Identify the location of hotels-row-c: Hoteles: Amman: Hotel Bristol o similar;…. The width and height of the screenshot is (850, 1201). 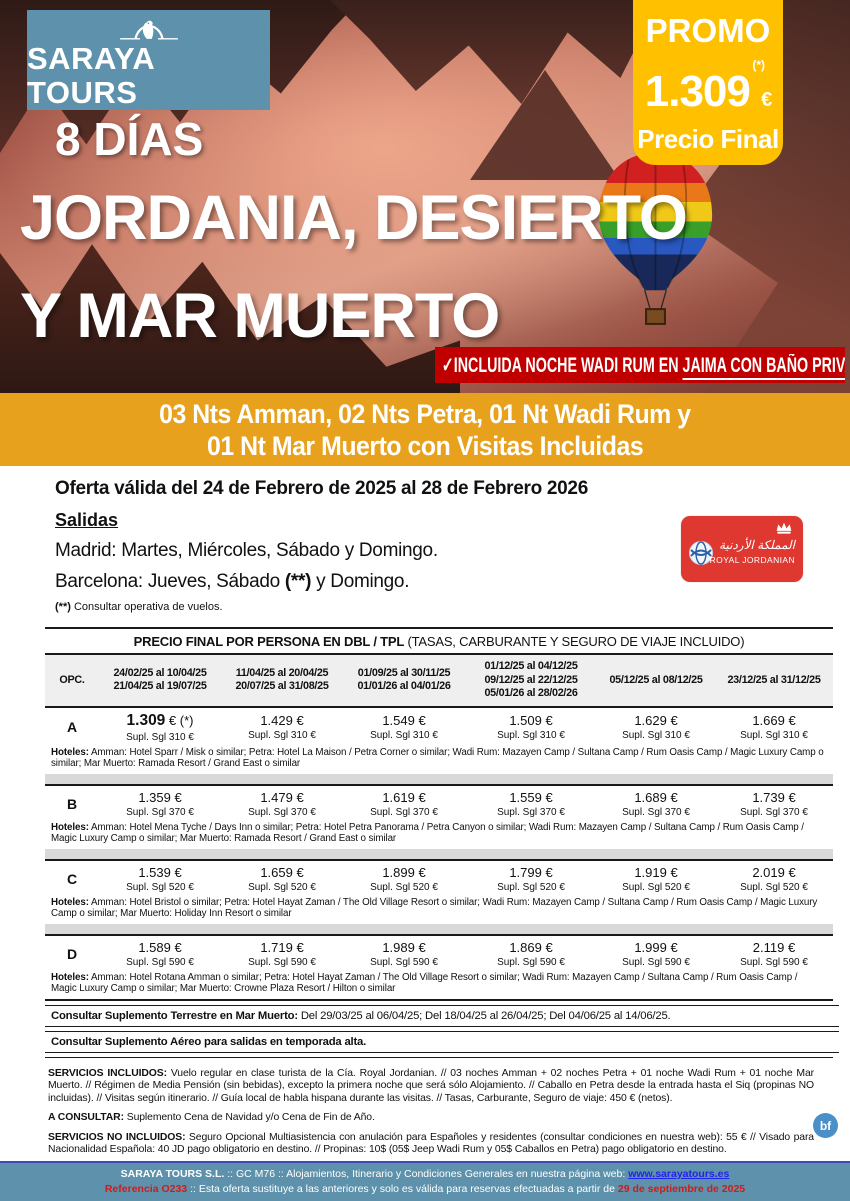
(434, 908).